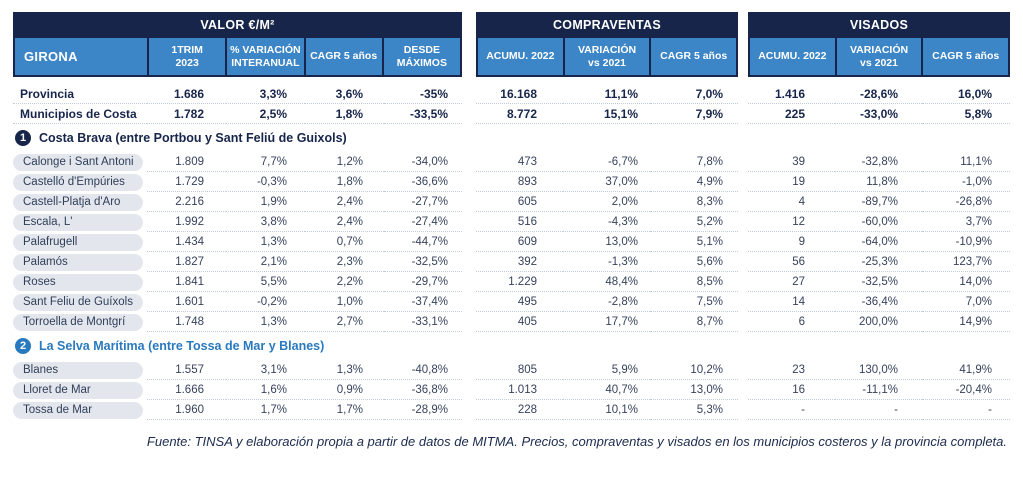 This screenshot has height=477, width=1023. Describe the element at coordinates (265, 262) in the screenshot. I see `valor-cell: 2,1%` at that location.